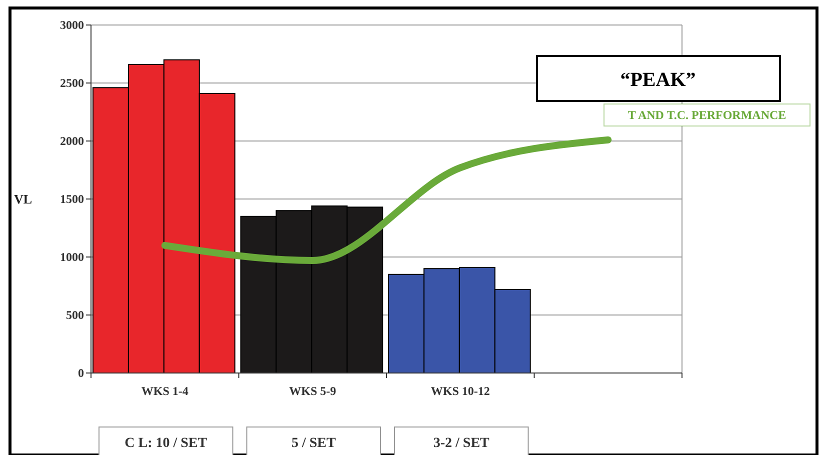  Describe the element at coordinates (72, 83) in the screenshot. I see `y-tick-label: 2500` at that location.